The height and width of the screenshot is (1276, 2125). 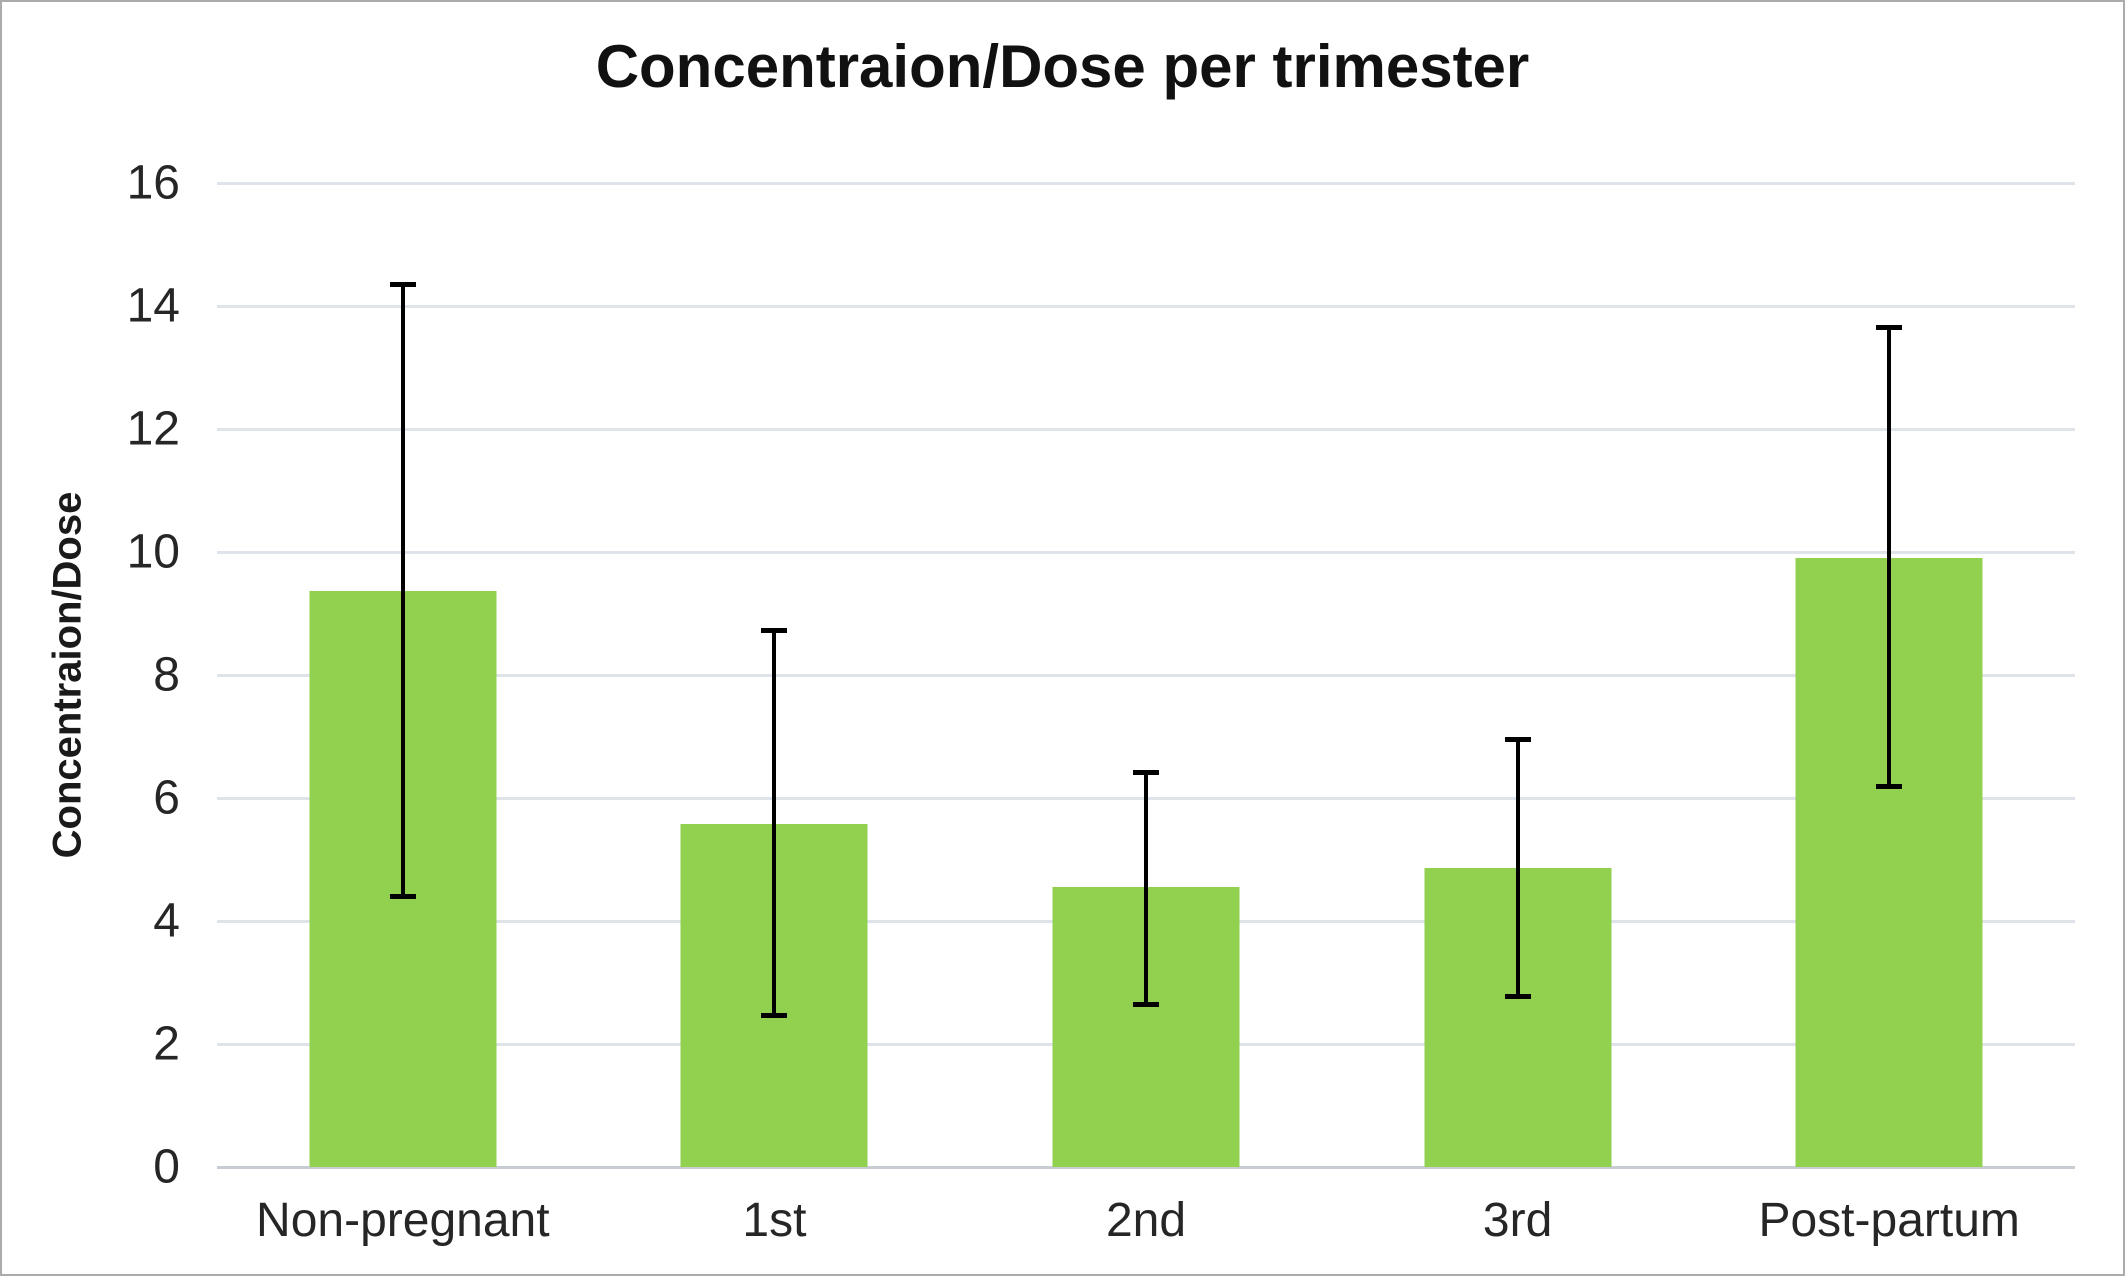 I want to click on y-axis-tick-labels: 0 2 4 6 8 10 12 14 16, so click(x=91, y=675).